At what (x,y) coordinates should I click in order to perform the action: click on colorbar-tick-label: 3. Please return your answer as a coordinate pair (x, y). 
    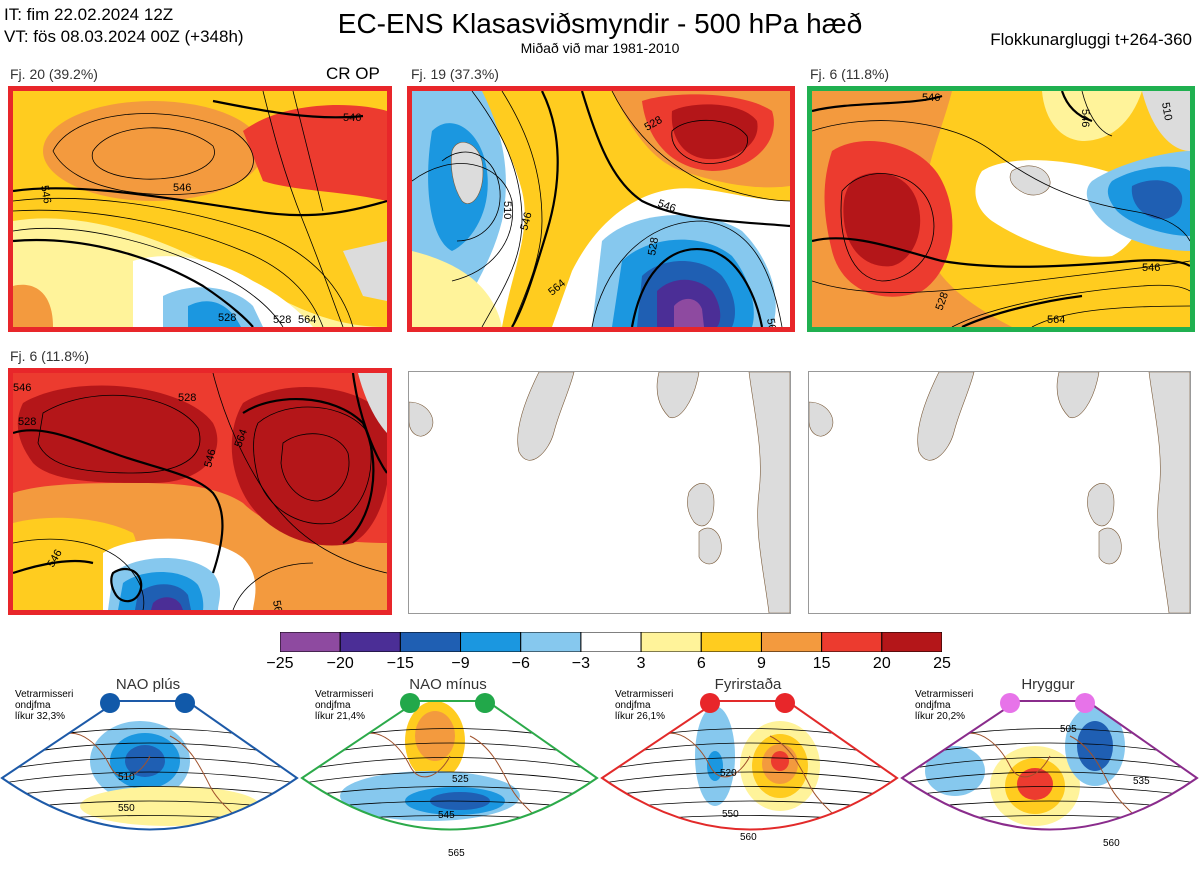
    Looking at the image, I should click on (641, 663).